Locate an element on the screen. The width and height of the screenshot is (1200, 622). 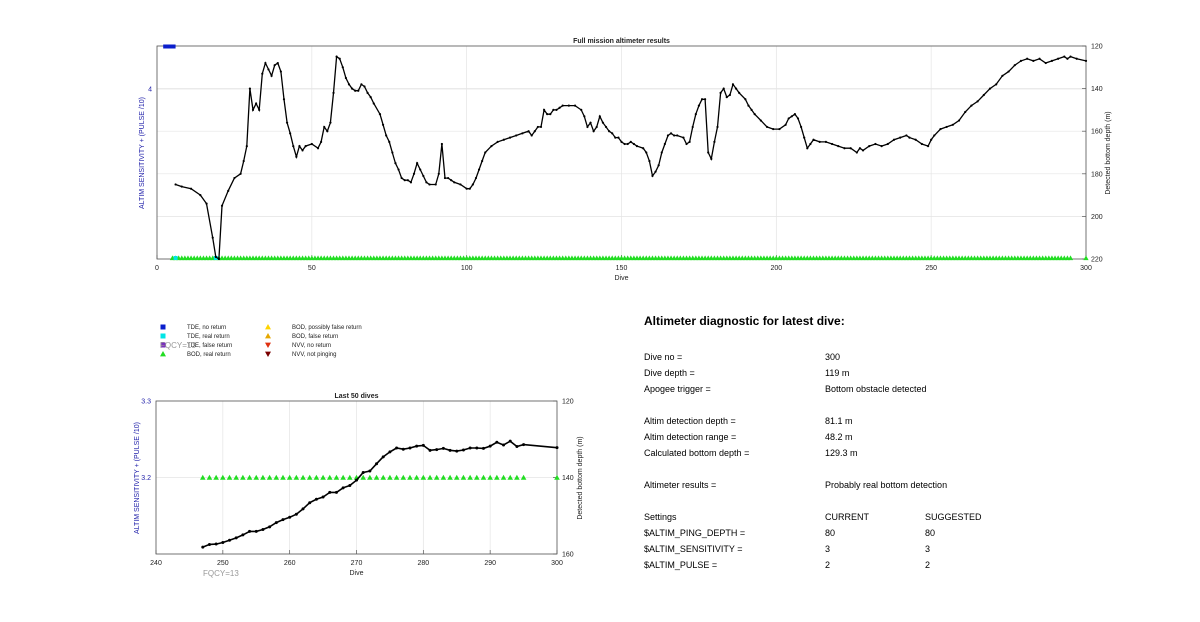
settings-header: Settings CURRENT SUGGESTED is located at coordinates (904, 518).